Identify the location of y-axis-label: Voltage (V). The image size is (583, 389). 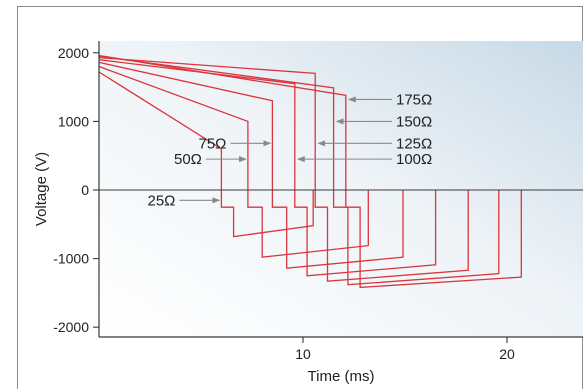
(41, 189).